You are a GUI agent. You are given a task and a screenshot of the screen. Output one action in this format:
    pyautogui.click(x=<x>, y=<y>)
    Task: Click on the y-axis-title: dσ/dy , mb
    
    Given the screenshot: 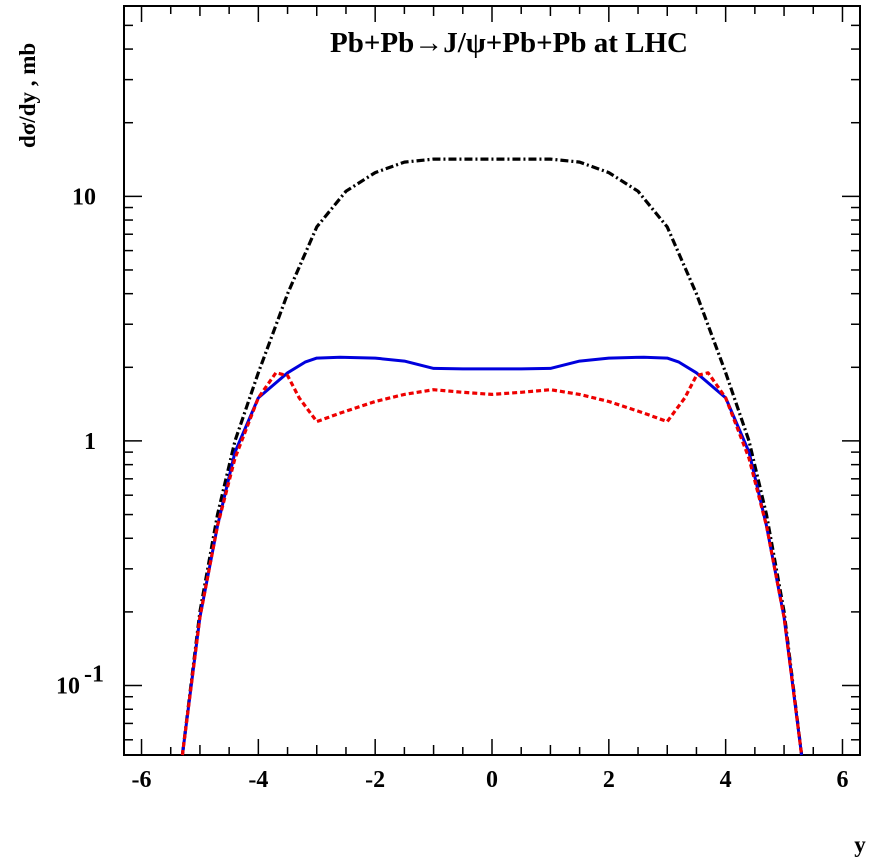 What is the action you would take?
    pyautogui.click(x=27, y=95)
    